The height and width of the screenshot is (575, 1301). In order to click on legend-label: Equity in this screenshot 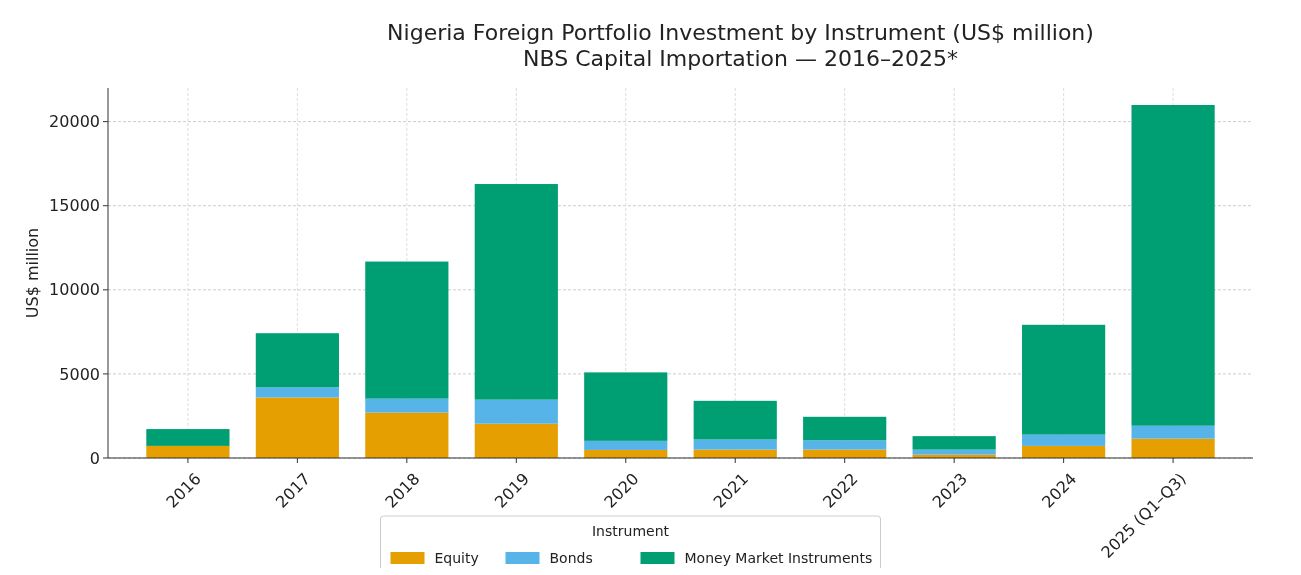, I will do `click(456, 557)`.